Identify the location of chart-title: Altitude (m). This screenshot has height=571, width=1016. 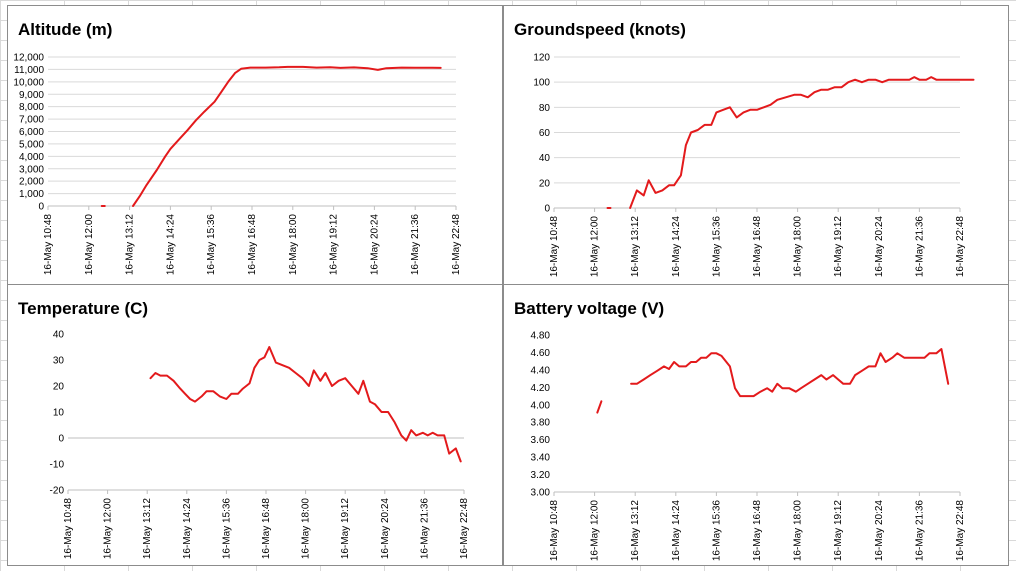
(65, 29).